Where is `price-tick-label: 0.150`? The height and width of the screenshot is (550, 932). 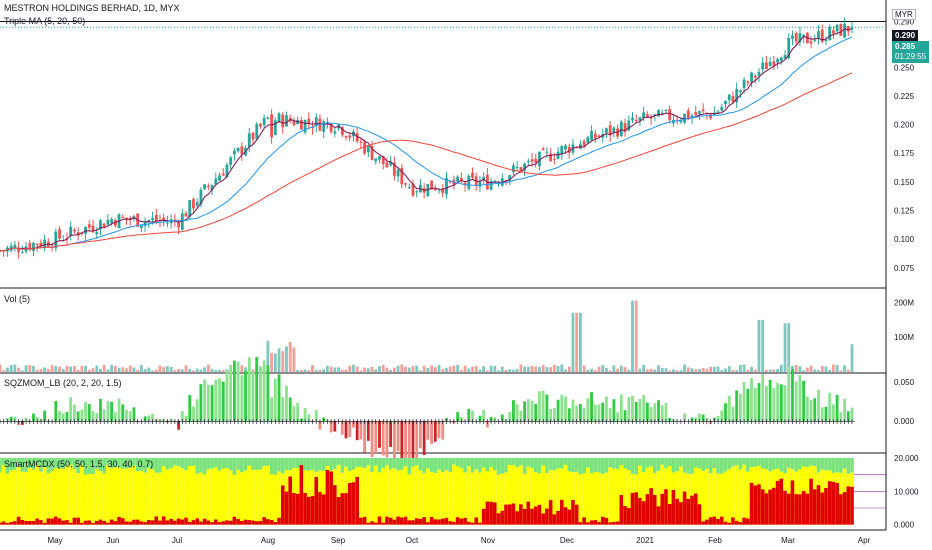
price-tick-label: 0.150 is located at coordinates (904, 182).